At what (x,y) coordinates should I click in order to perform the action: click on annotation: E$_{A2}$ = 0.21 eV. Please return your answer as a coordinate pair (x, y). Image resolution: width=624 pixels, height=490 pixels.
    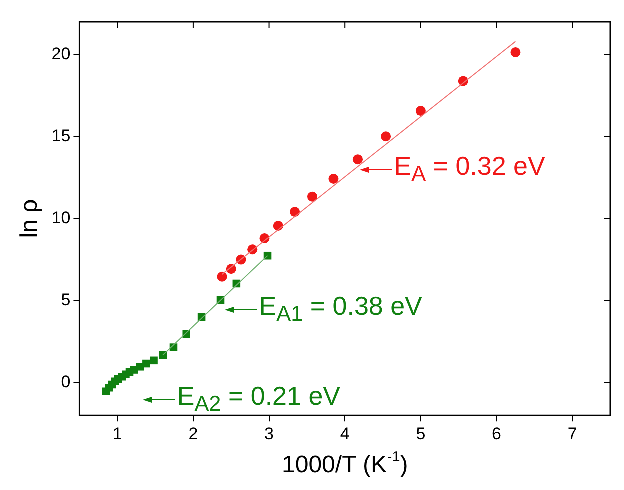
    Looking at the image, I should click on (258, 399).